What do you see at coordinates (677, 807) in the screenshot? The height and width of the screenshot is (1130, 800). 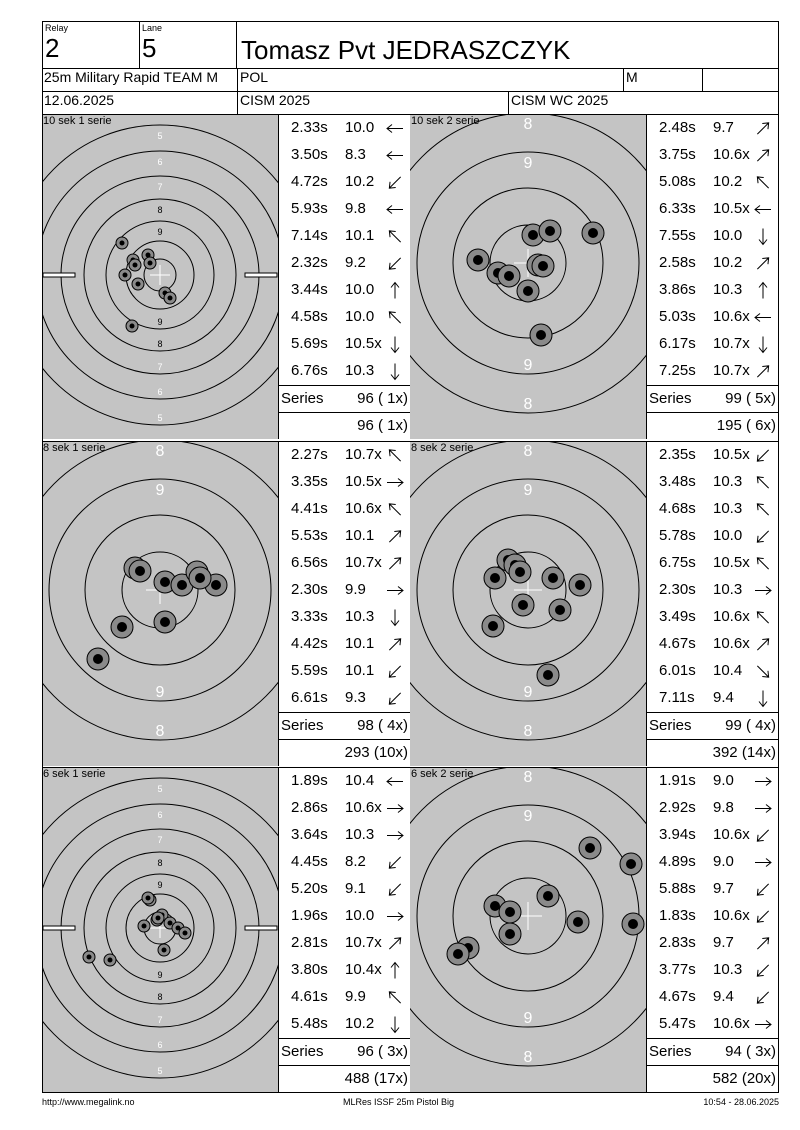 I see `shot-time: 2.92s` at bounding box center [677, 807].